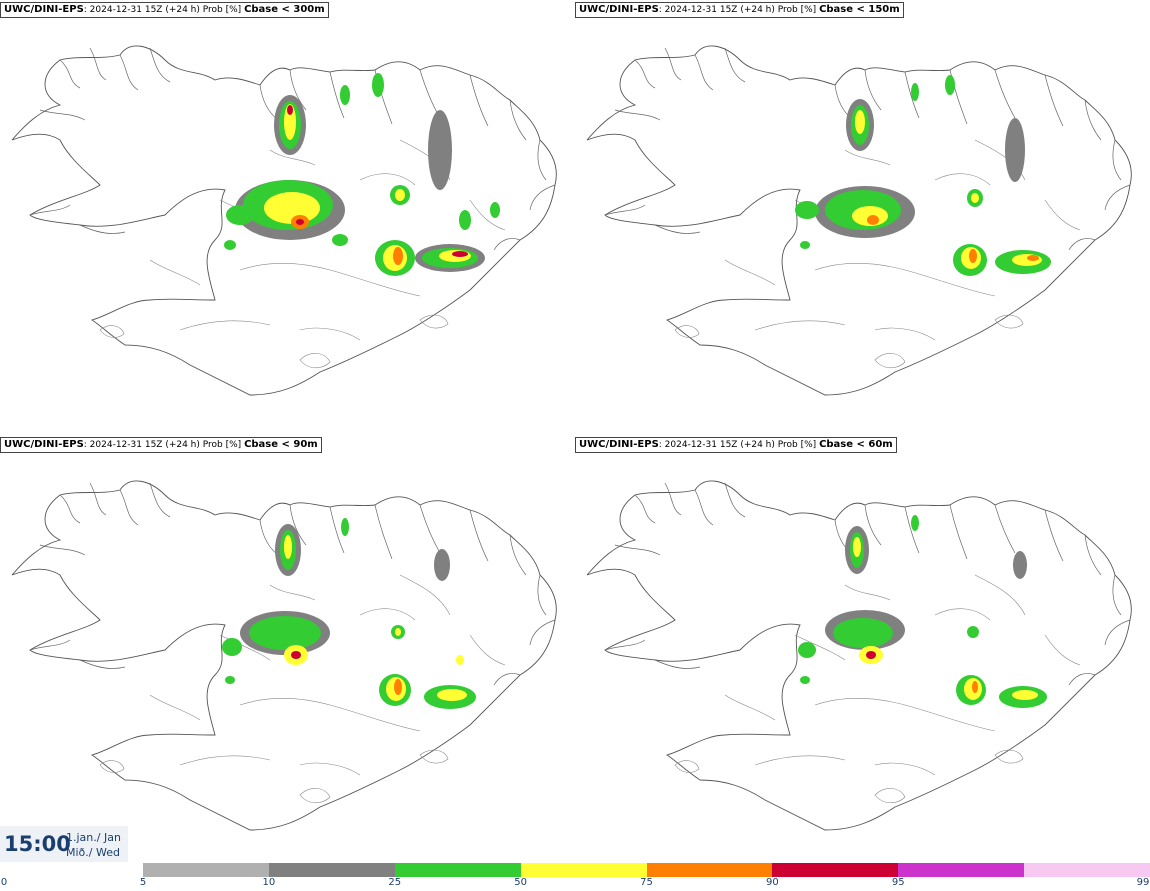 The image size is (1150, 891). Describe the element at coordinates (395, 882) in the screenshot. I see `colorbar-tick-label: 25` at that location.